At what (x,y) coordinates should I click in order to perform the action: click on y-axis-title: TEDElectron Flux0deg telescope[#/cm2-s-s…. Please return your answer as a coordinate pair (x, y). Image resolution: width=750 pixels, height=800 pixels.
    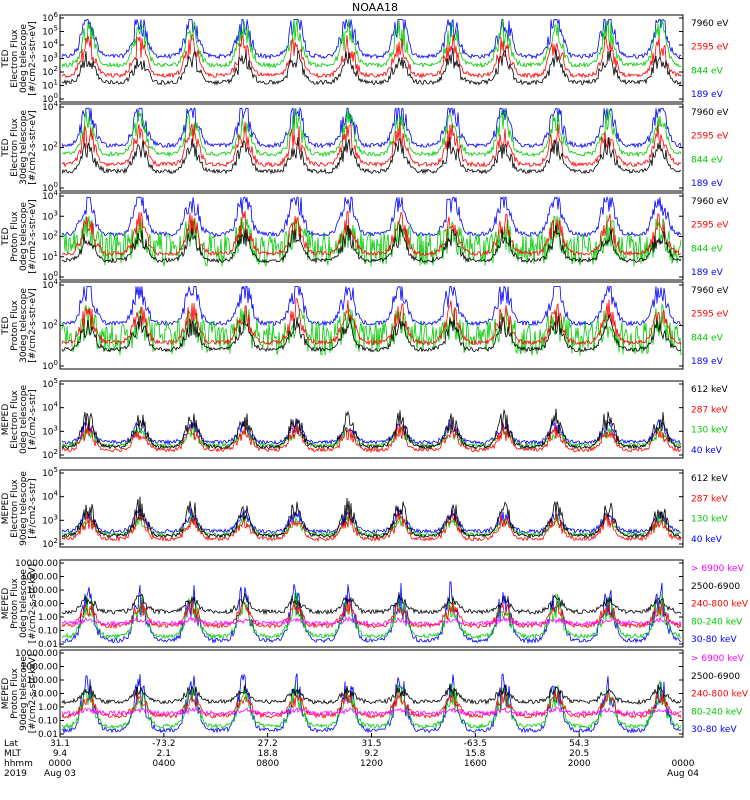
    Looking at the image, I should click on (19, 58).